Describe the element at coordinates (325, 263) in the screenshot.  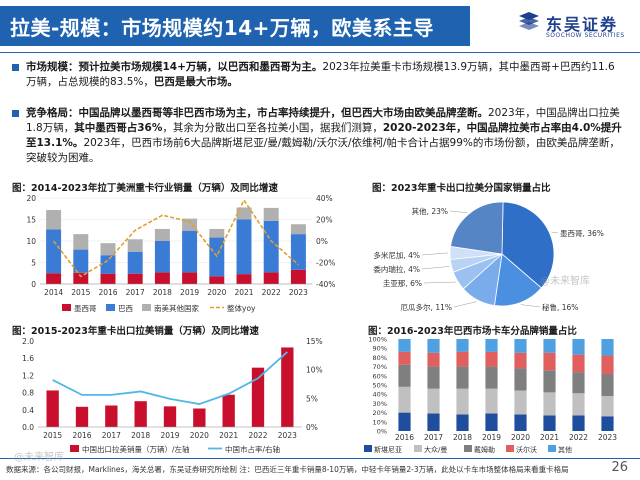
I see `y2-tick-label: -20%` at that location.